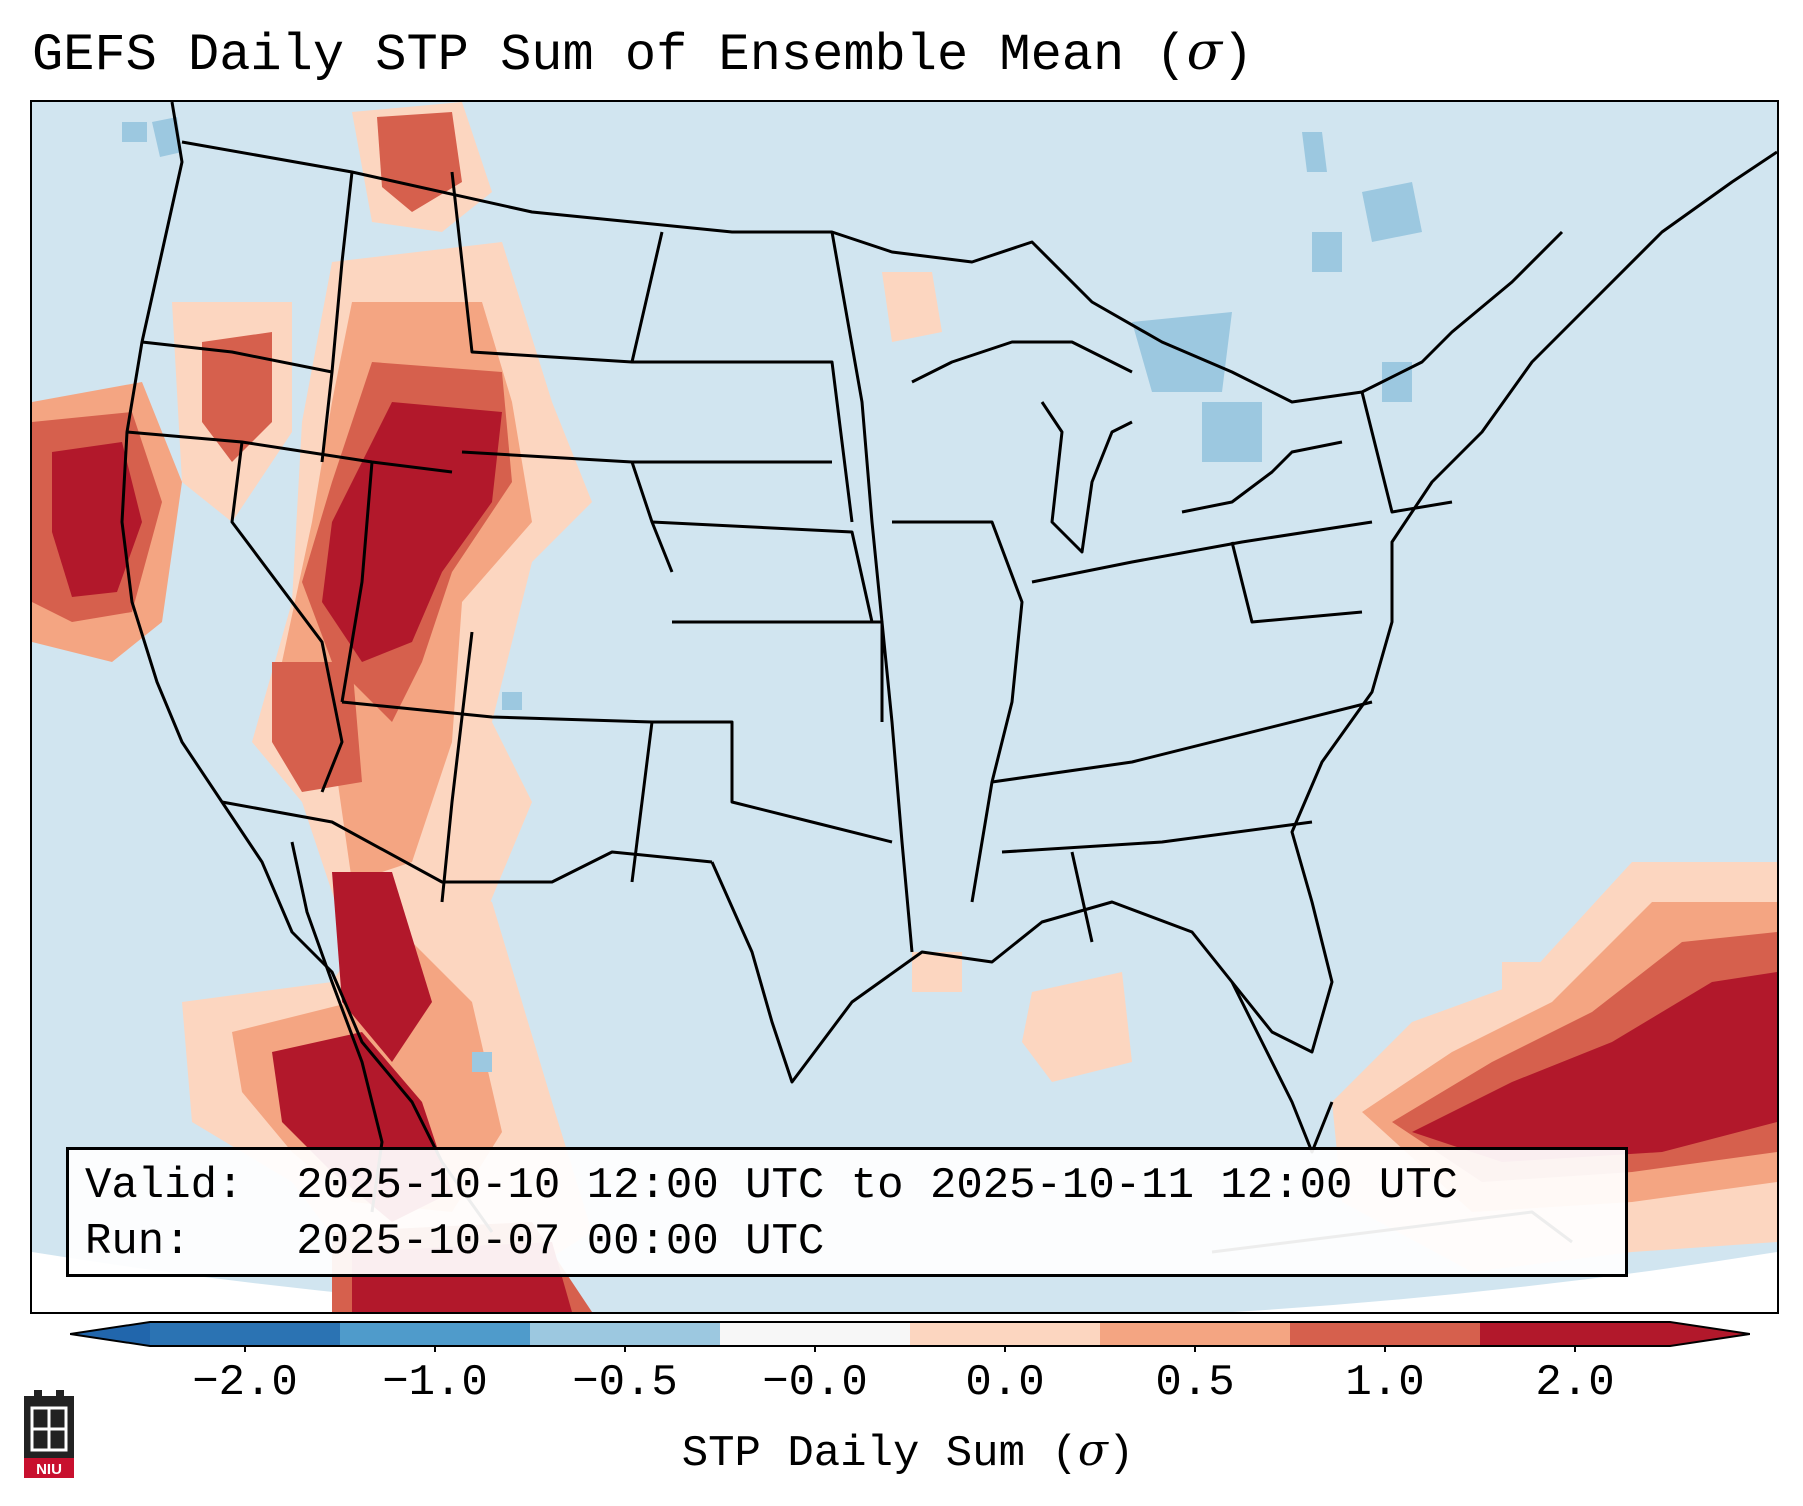  What do you see at coordinates (289, 452) in the screenshot?
I see `border-or-ca-nv` at bounding box center [289, 452].